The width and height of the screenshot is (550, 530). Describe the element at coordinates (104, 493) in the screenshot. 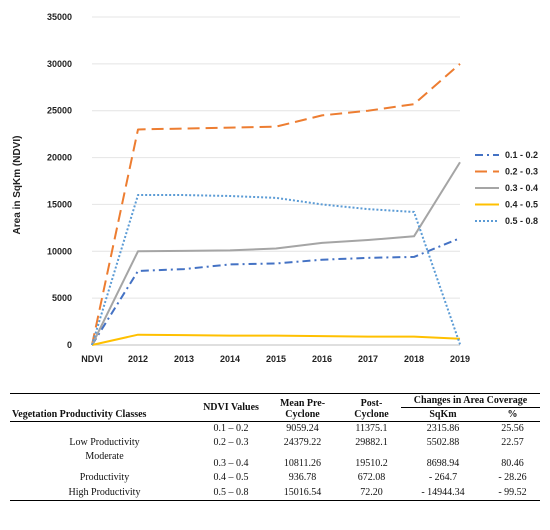

I see `row-class: High Productivity` at that location.